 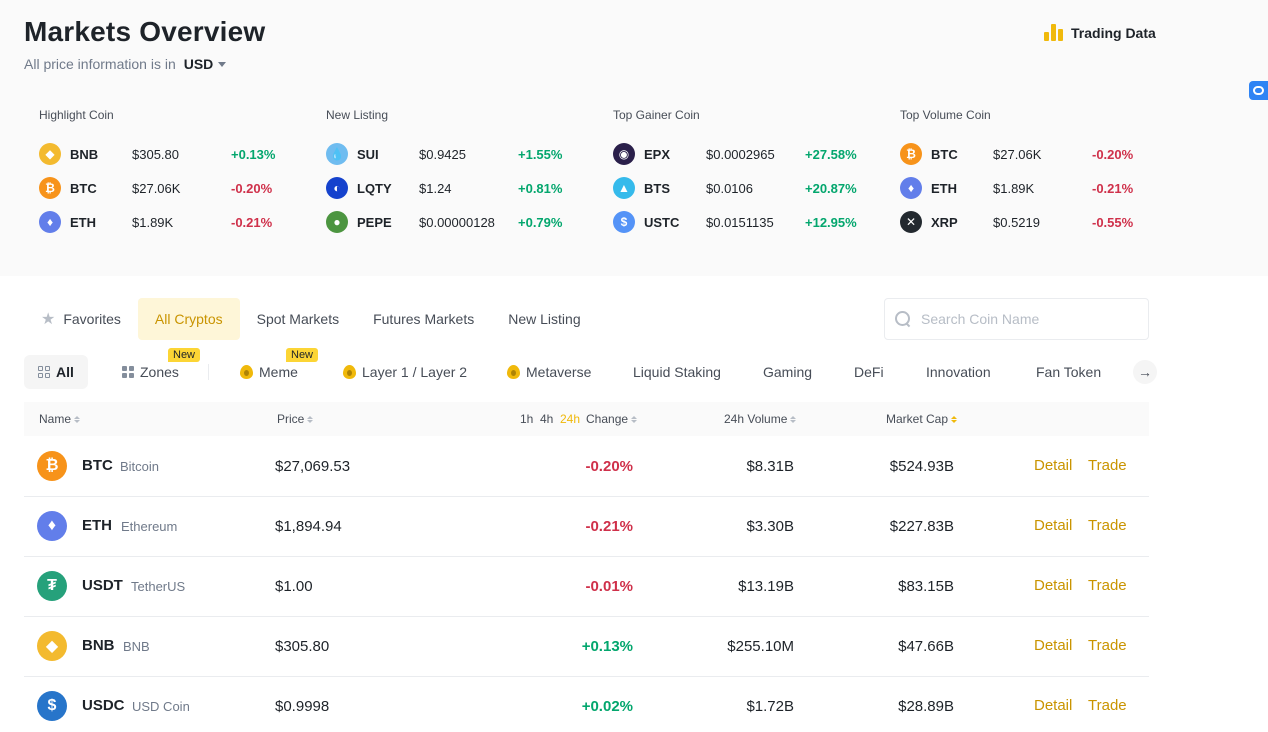 I want to click on timeframe-1h: 1h, so click(x=527, y=419).